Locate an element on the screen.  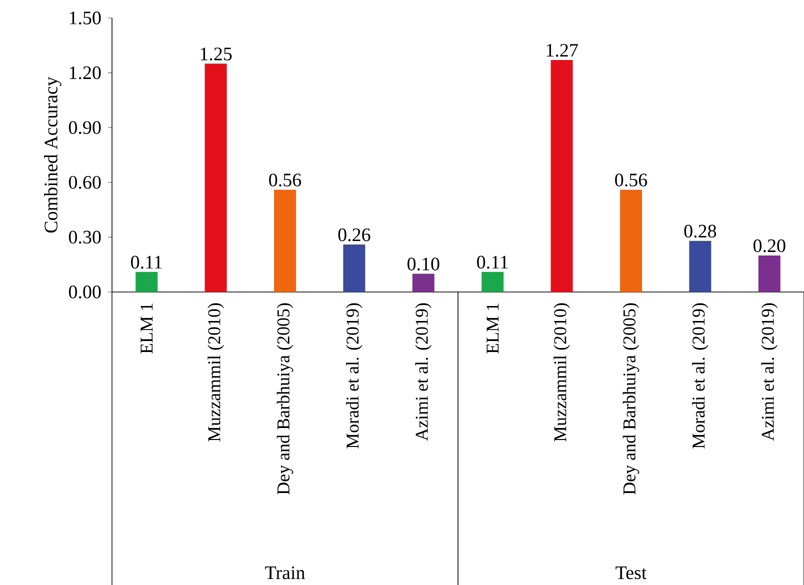
data-label: 1.27 is located at coordinates (562, 50).